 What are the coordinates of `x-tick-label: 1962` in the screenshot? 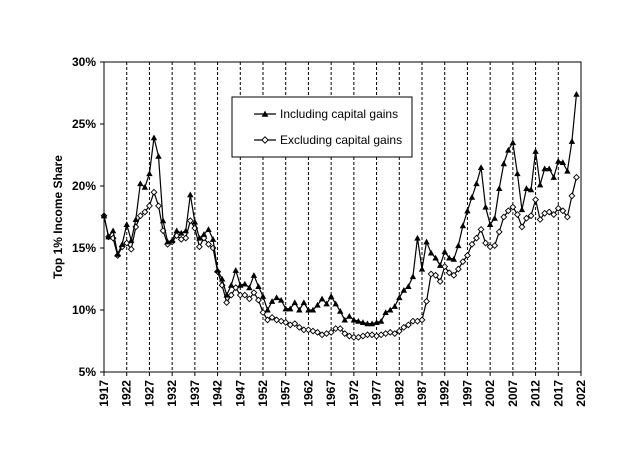 It's located at (308, 393).